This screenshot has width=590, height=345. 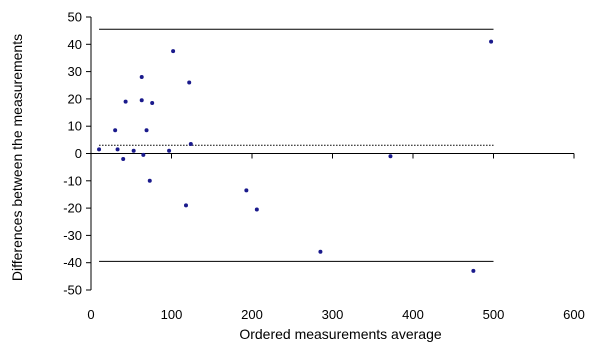 I want to click on y-tick-label: -50, so click(x=72, y=290).